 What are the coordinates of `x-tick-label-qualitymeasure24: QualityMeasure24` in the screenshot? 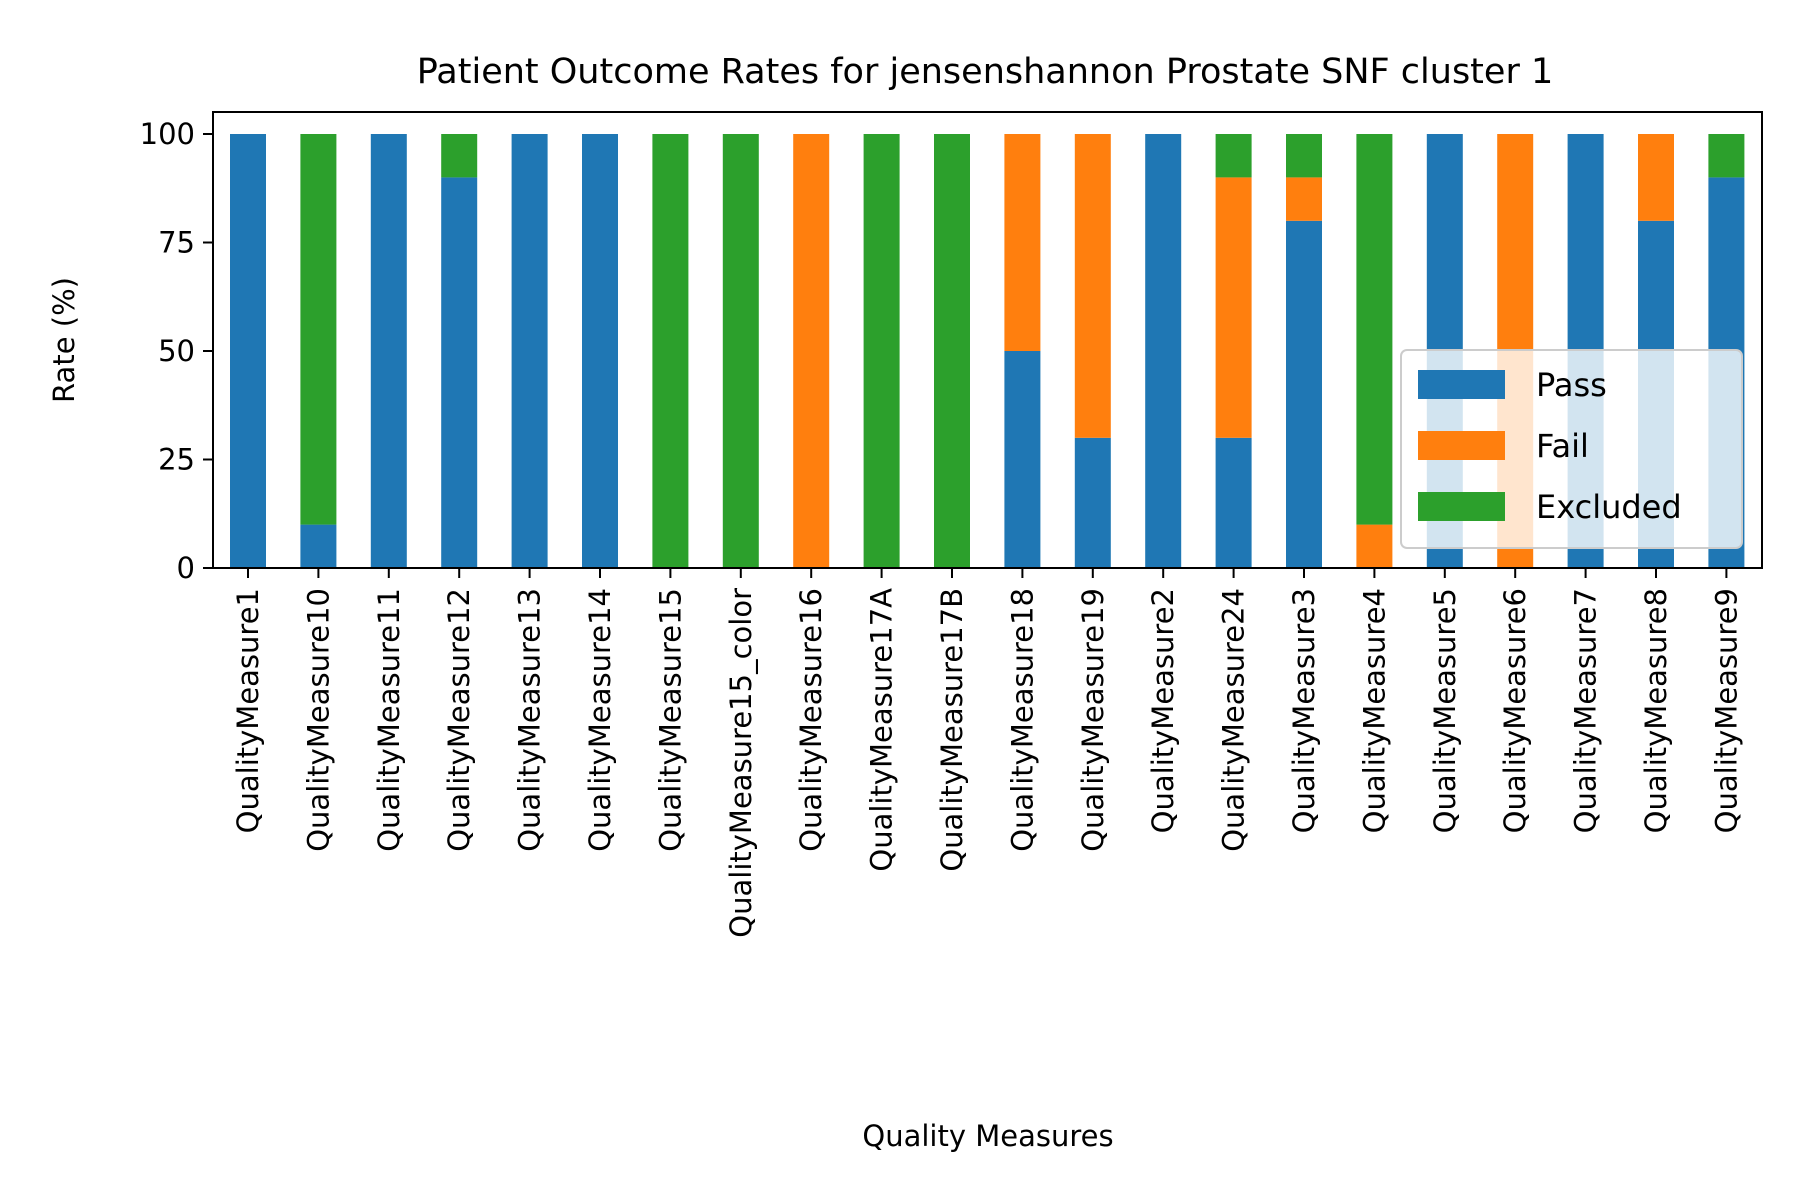 It's located at (1234, 720).